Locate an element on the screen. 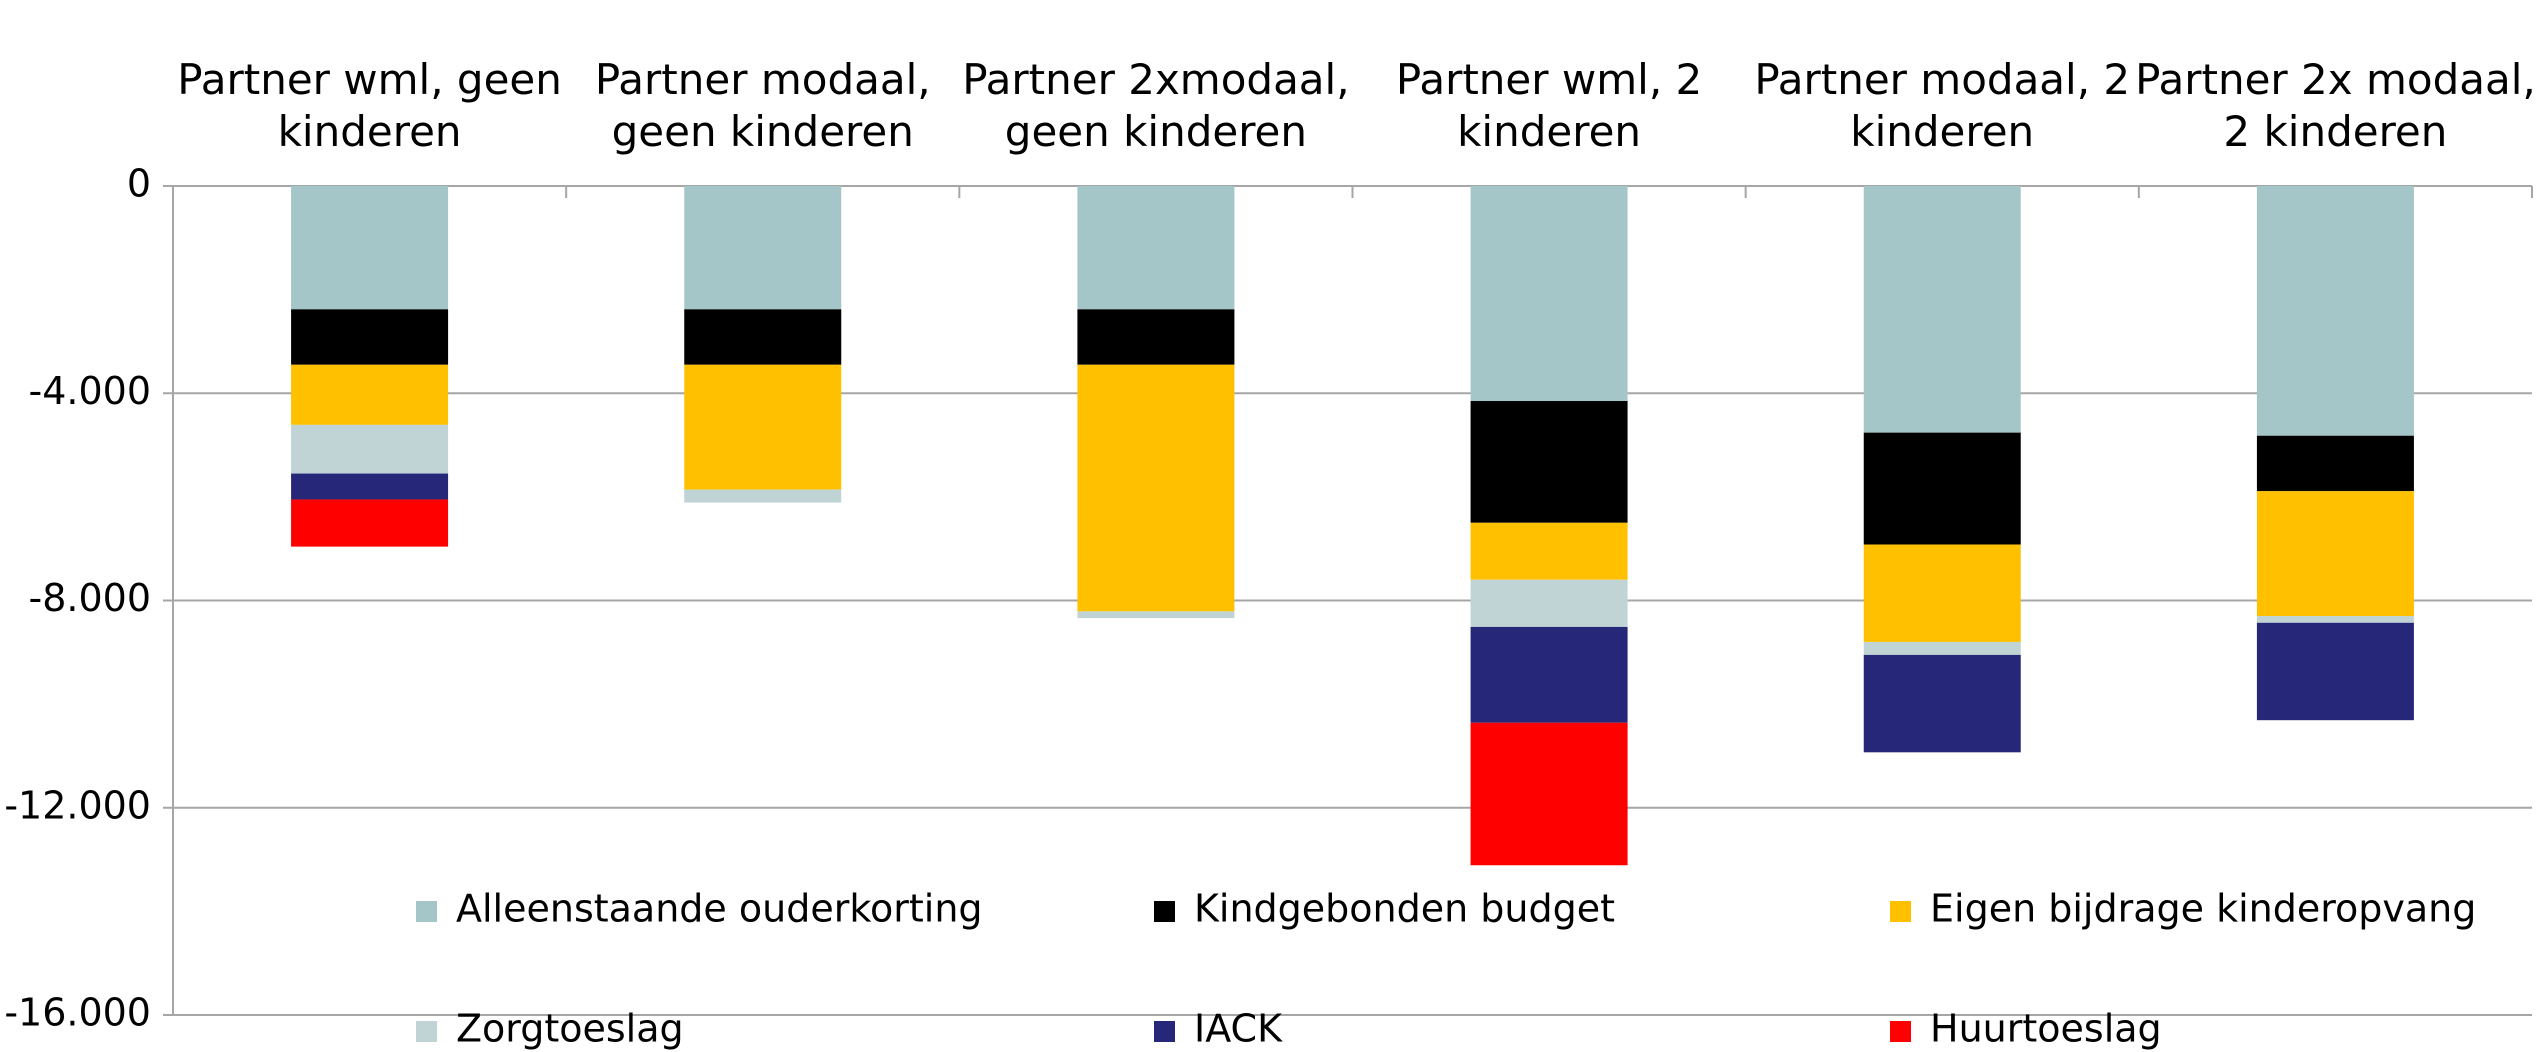  category-label: Partner modaal, 2 kinderen is located at coordinates (1942, 105).